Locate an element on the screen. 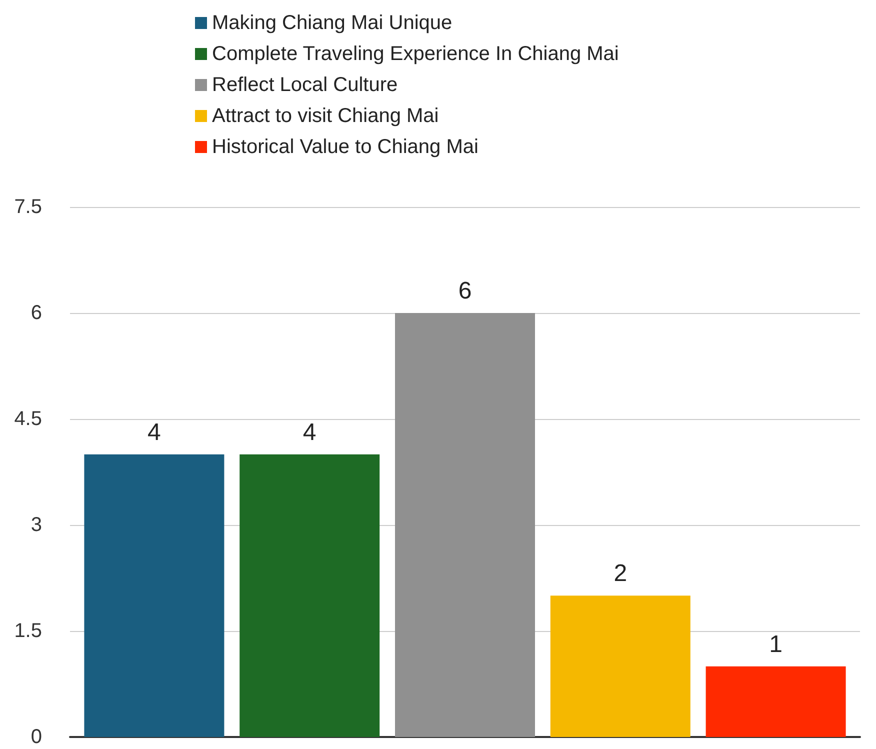 The height and width of the screenshot is (749, 876). y-tick-label: 6 is located at coordinates (36, 313).